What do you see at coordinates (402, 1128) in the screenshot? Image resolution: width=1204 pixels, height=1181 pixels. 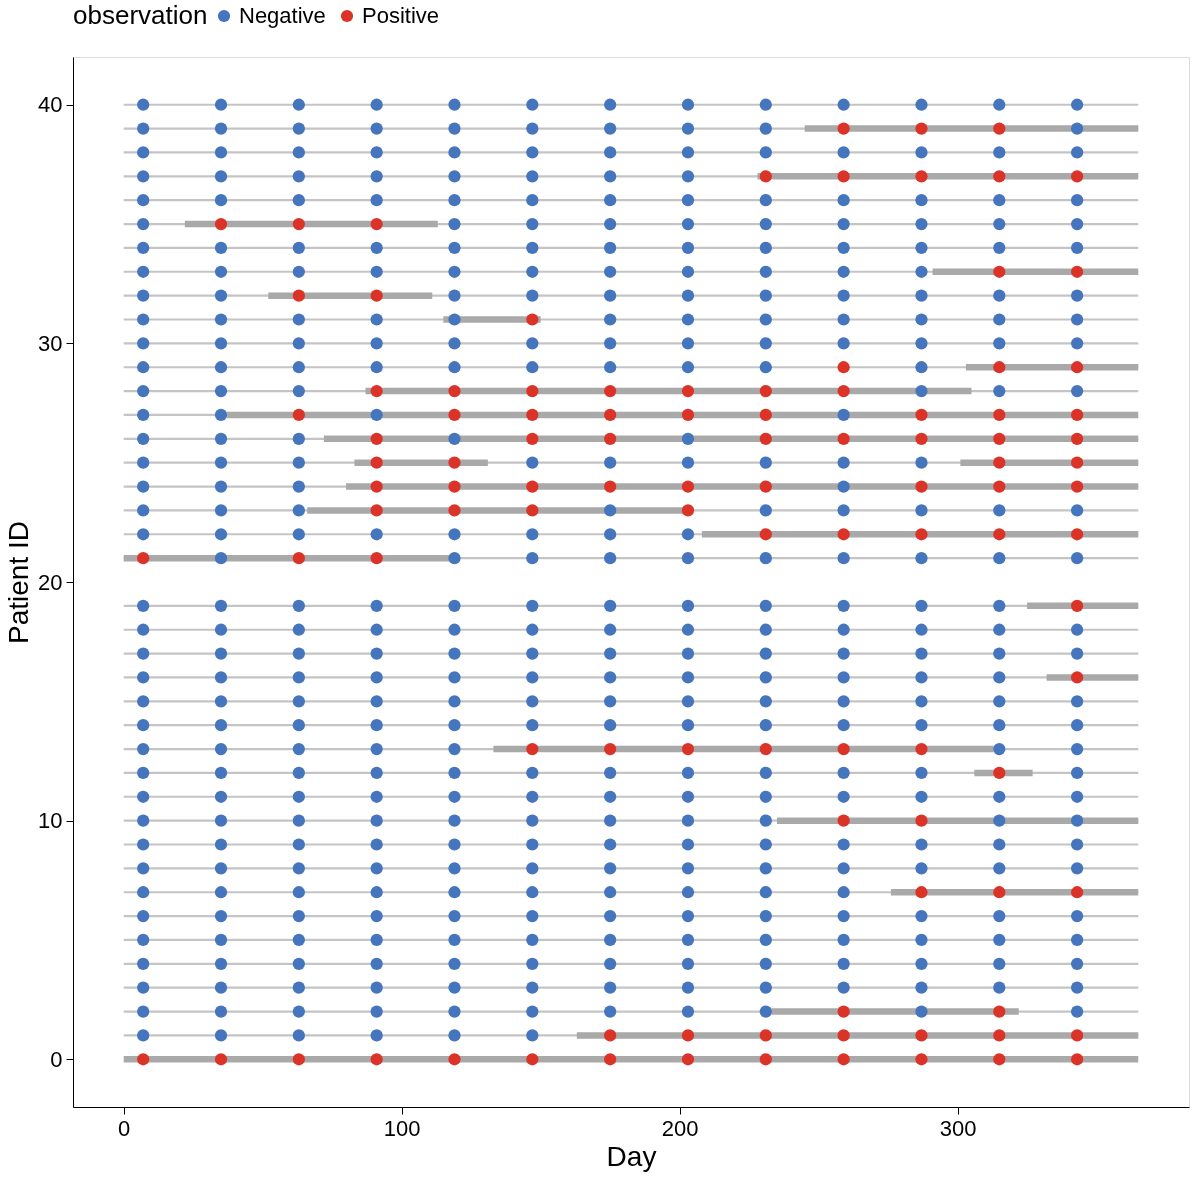 I see `x-tick-label: 100` at bounding box center [402, 1128].